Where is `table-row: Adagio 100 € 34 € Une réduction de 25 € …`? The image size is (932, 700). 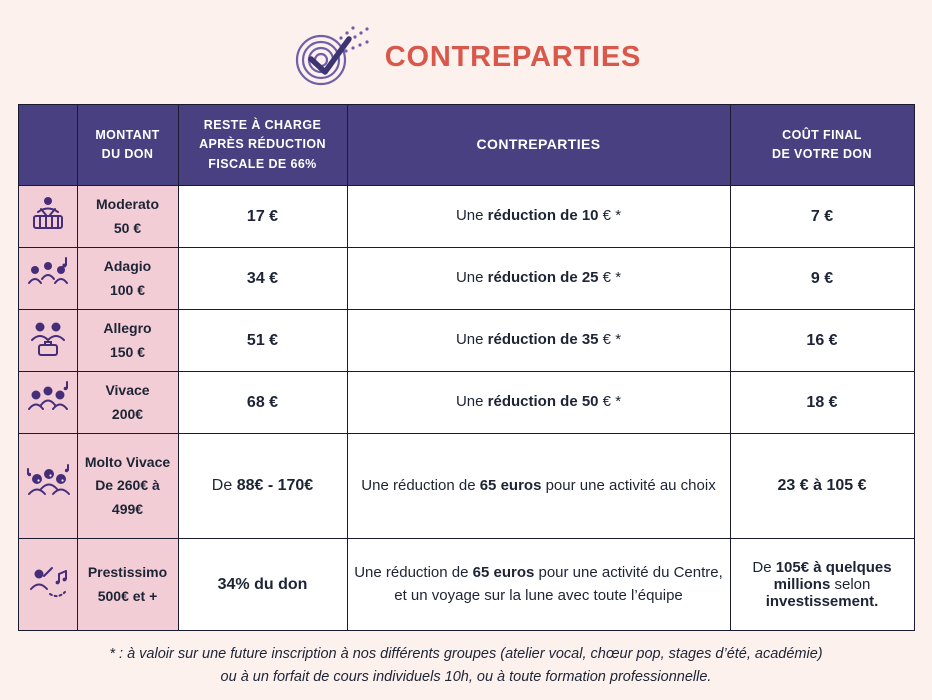 table-row: Adagio 100 € 34 € Une réduction de 25 € … is located at coordinates (466, 278).